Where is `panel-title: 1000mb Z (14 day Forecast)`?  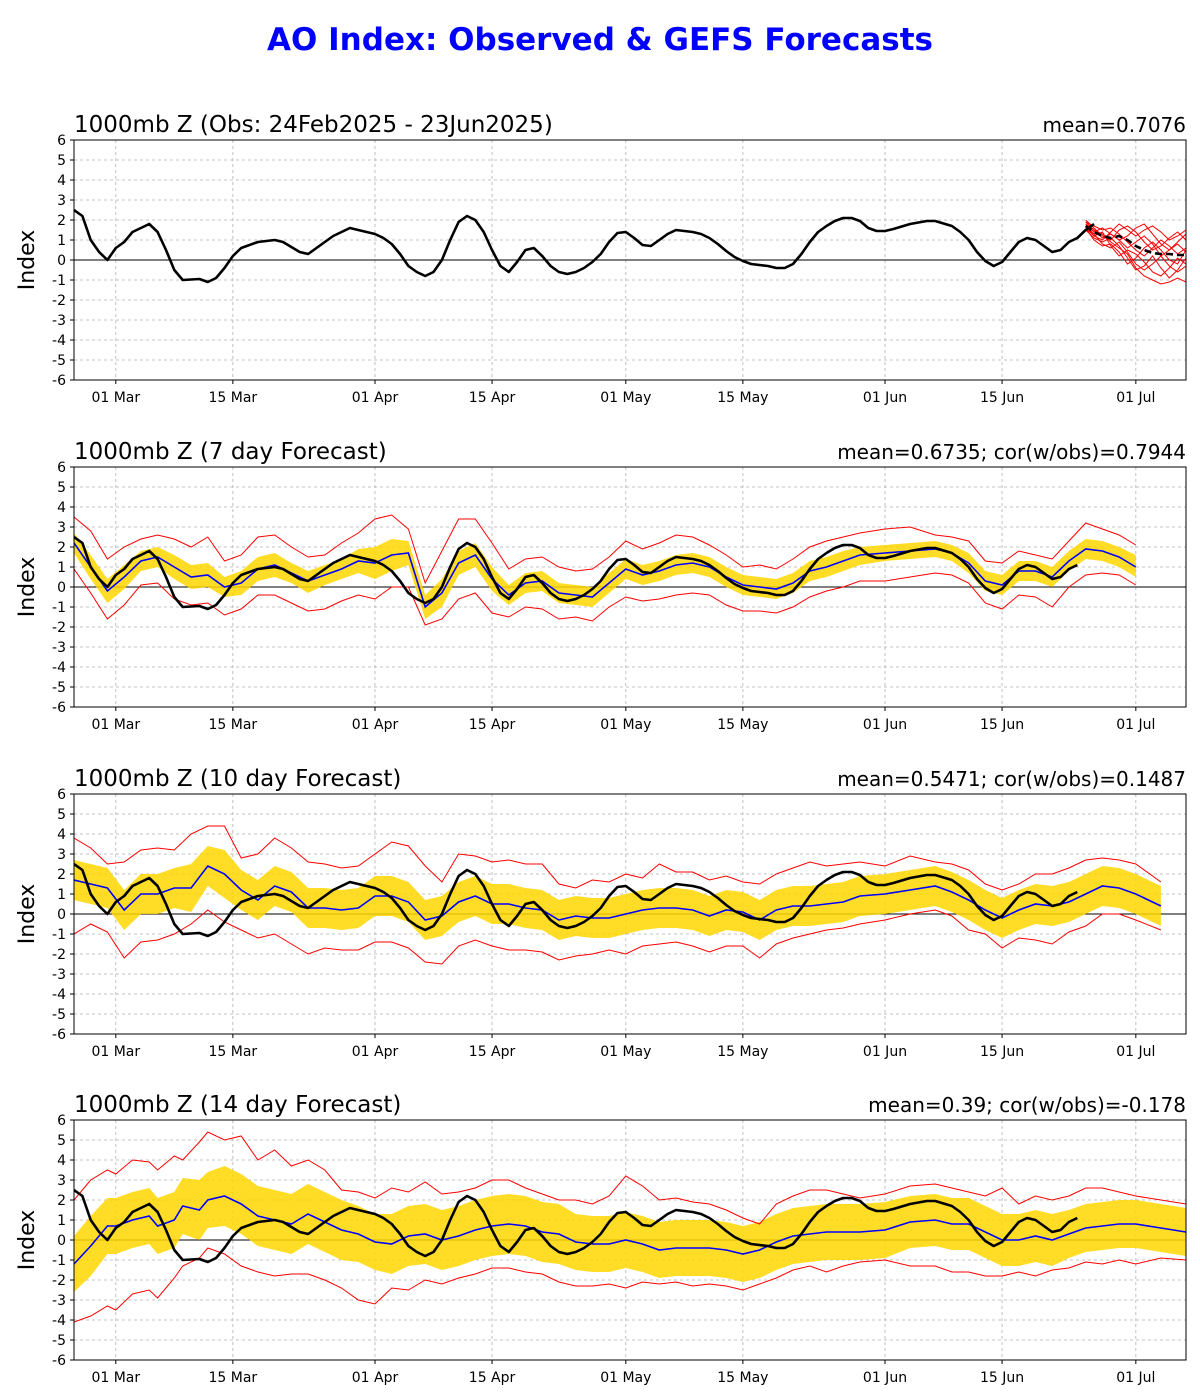
panel-title: 1000mb Z (14 day Forecast) is located at coordinates (237, 1105).